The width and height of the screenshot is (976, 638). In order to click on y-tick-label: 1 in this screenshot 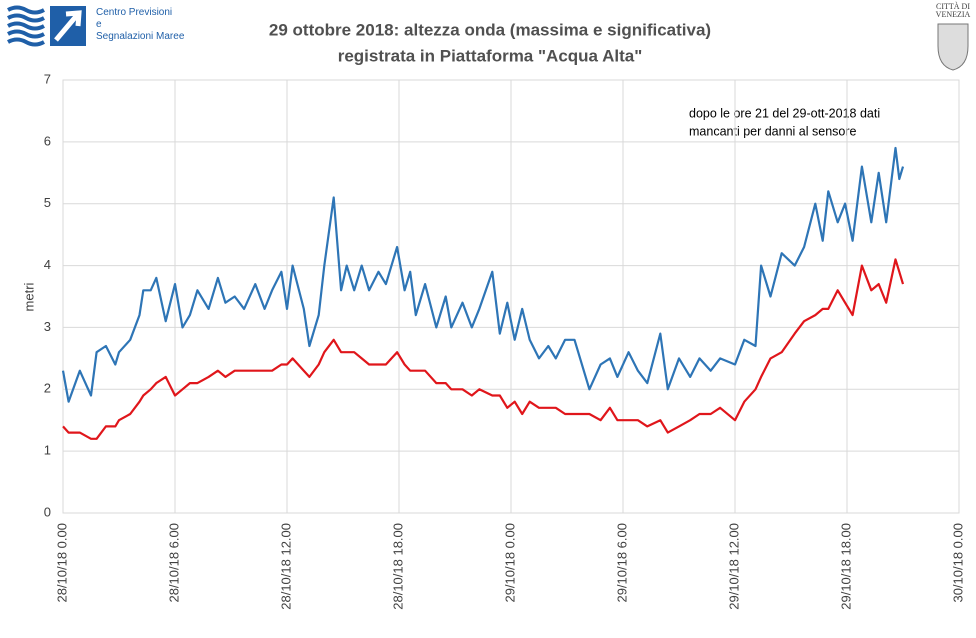, I will do `click(47, 450)`.